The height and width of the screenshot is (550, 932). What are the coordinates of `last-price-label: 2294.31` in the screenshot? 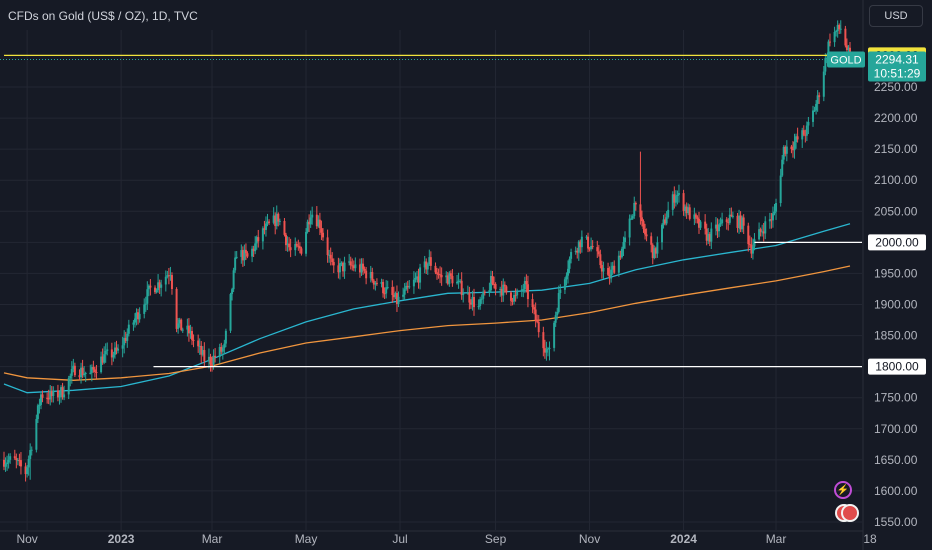 It's located at (897, 59).